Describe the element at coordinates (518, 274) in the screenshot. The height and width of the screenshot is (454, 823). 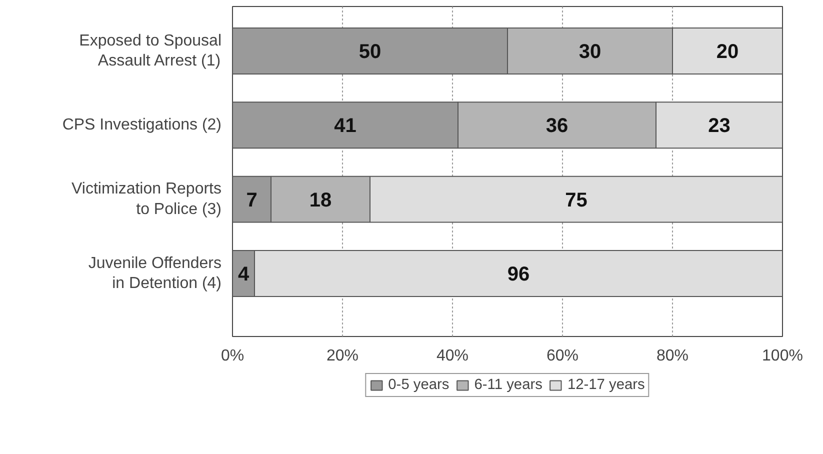
I see `data-label: 96` at that location.